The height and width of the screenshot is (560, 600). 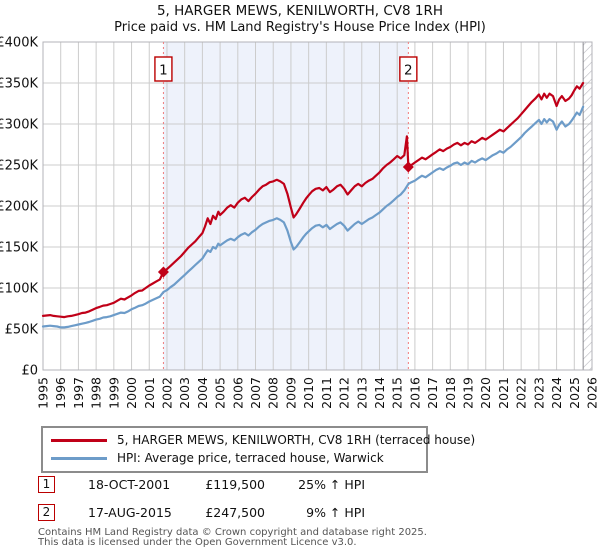 What do you see at coordinates (574, 393) in the screenshot?
I see `svg-text: 2025` at bounding box center [574, 393].